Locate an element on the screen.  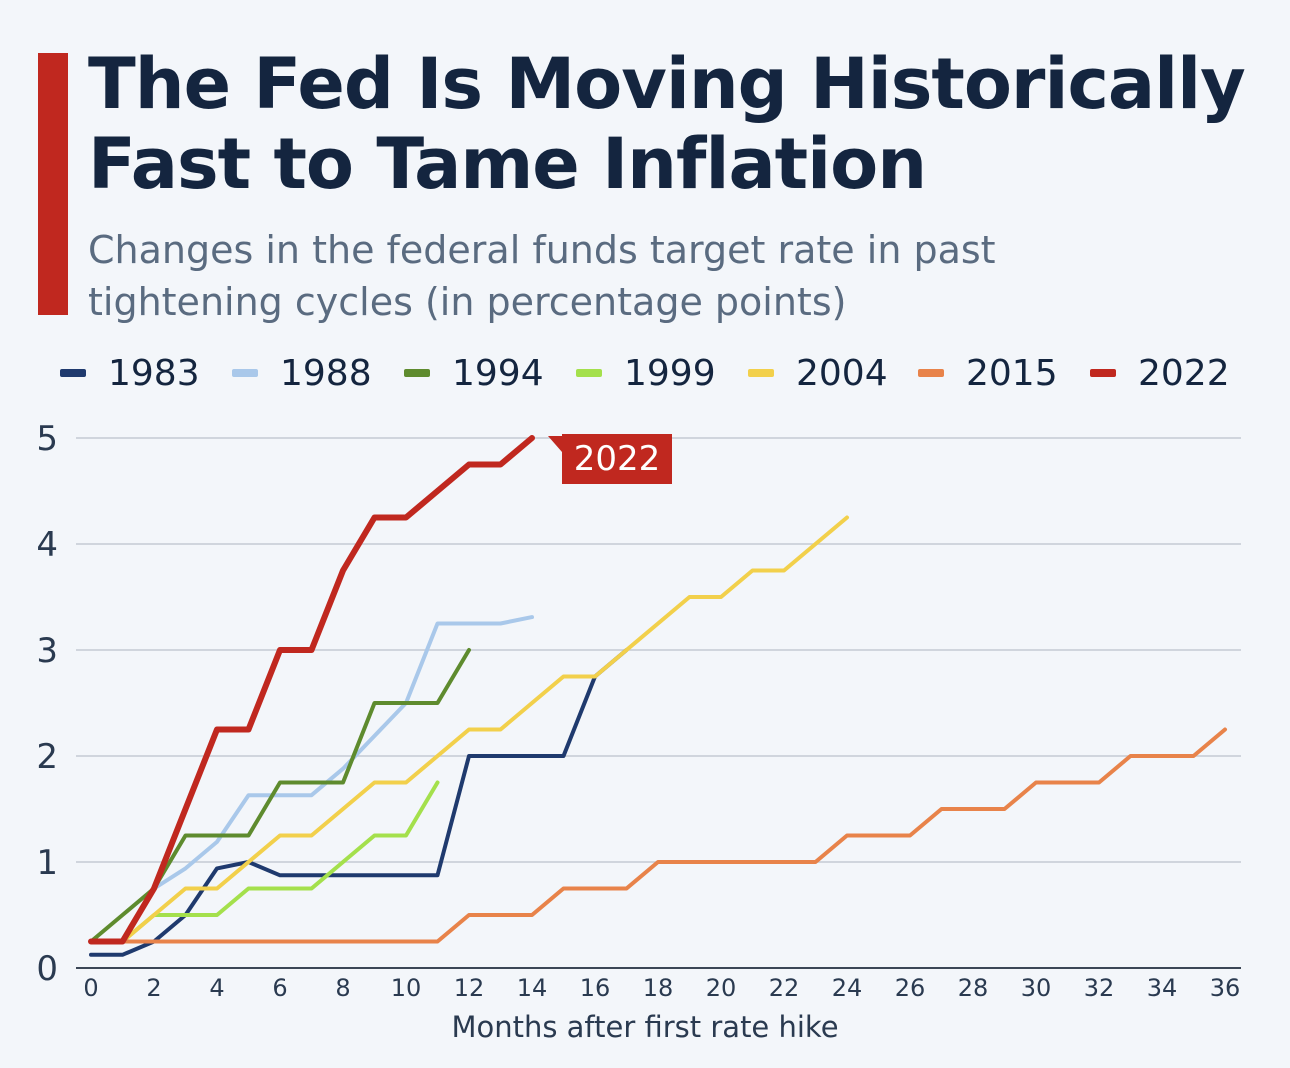
callout-pointer is located at coordinates (555, 444).